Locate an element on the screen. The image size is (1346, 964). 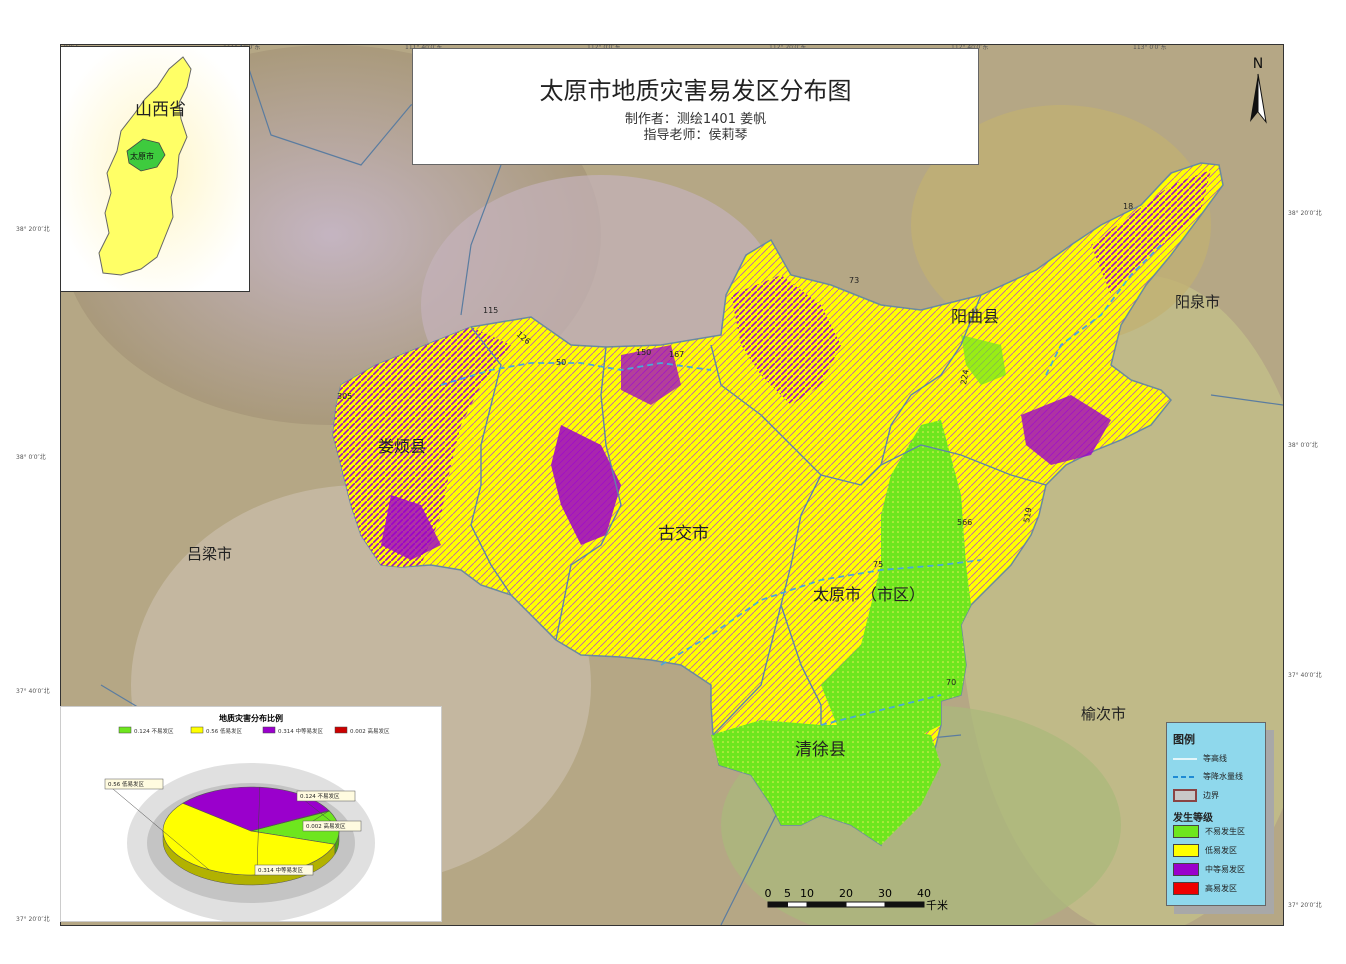
scale-tick-label: 0 is located at coordinates (768, 893).